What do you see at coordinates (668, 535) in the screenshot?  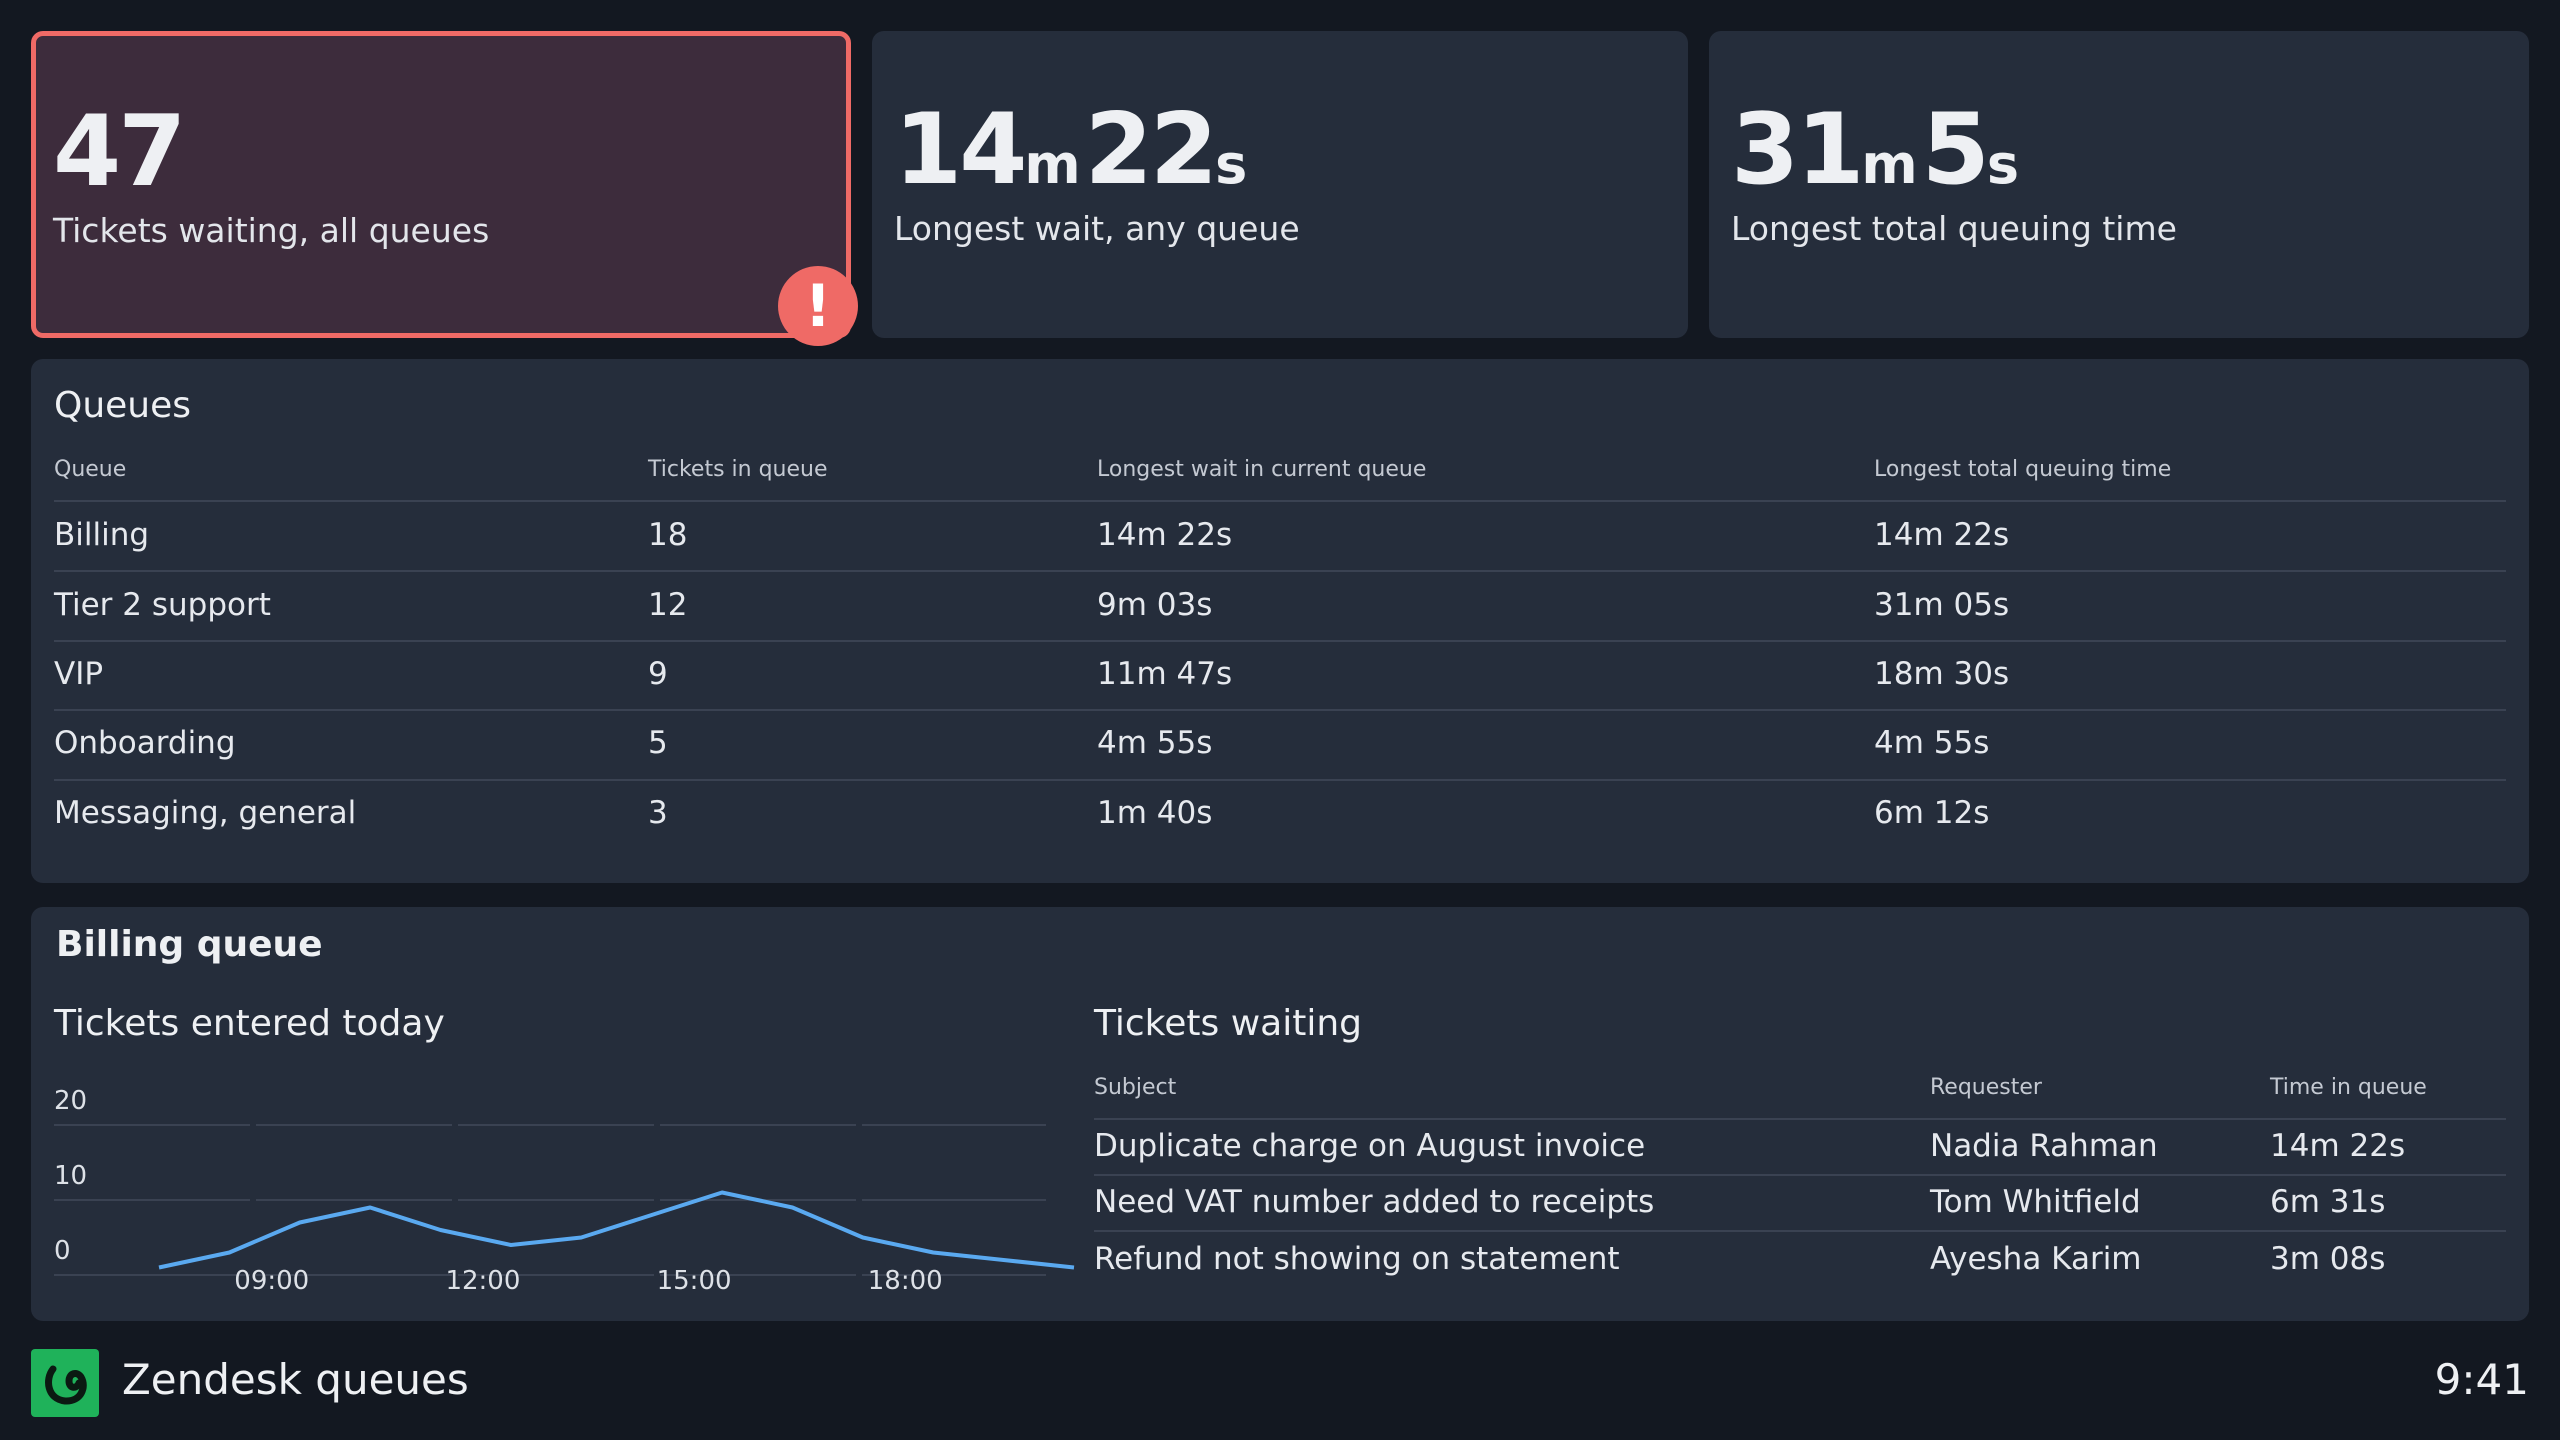 I see `tickets-count: 18` at bounding box center [668, 535].